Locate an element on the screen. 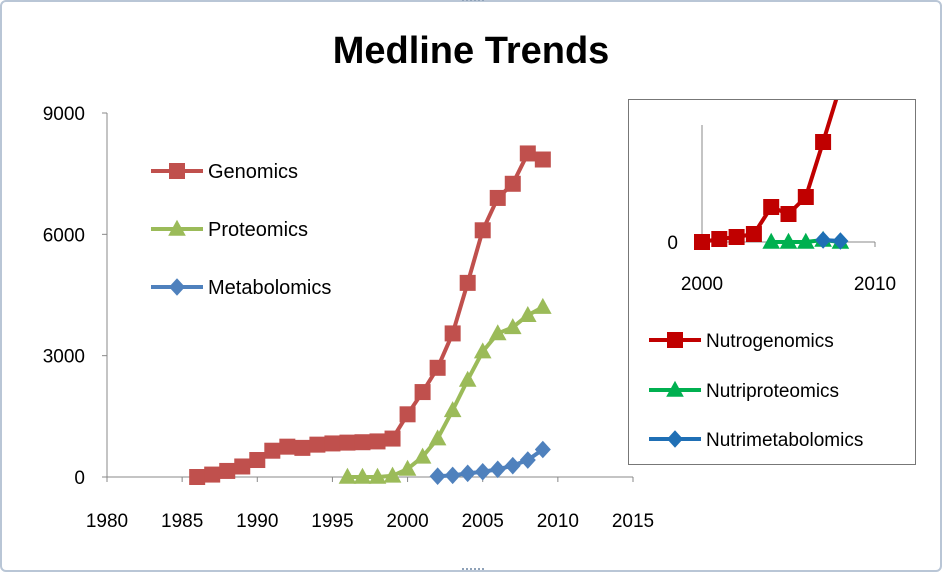  chart-title: Medline Trends is located at coordinates (471, 51).